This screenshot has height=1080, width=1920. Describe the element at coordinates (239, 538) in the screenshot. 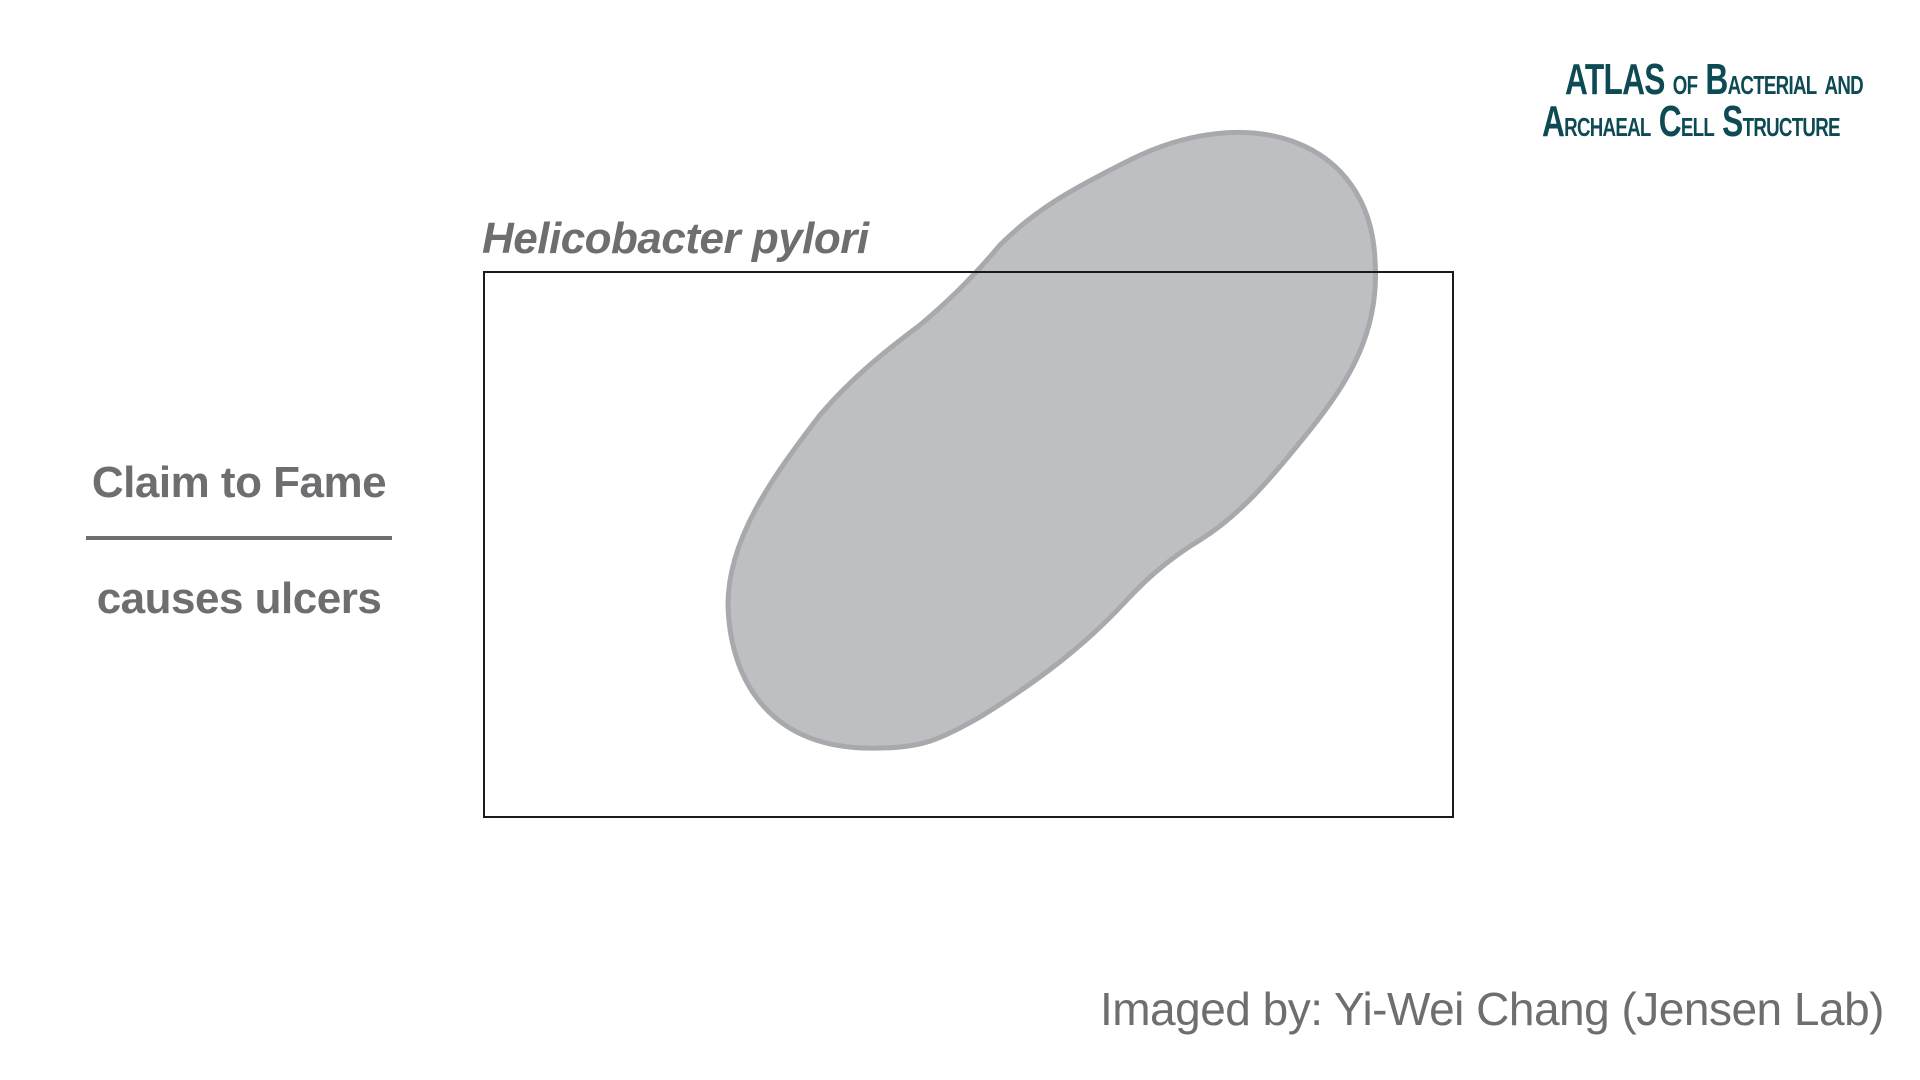

I see `claim-divider` at that location.